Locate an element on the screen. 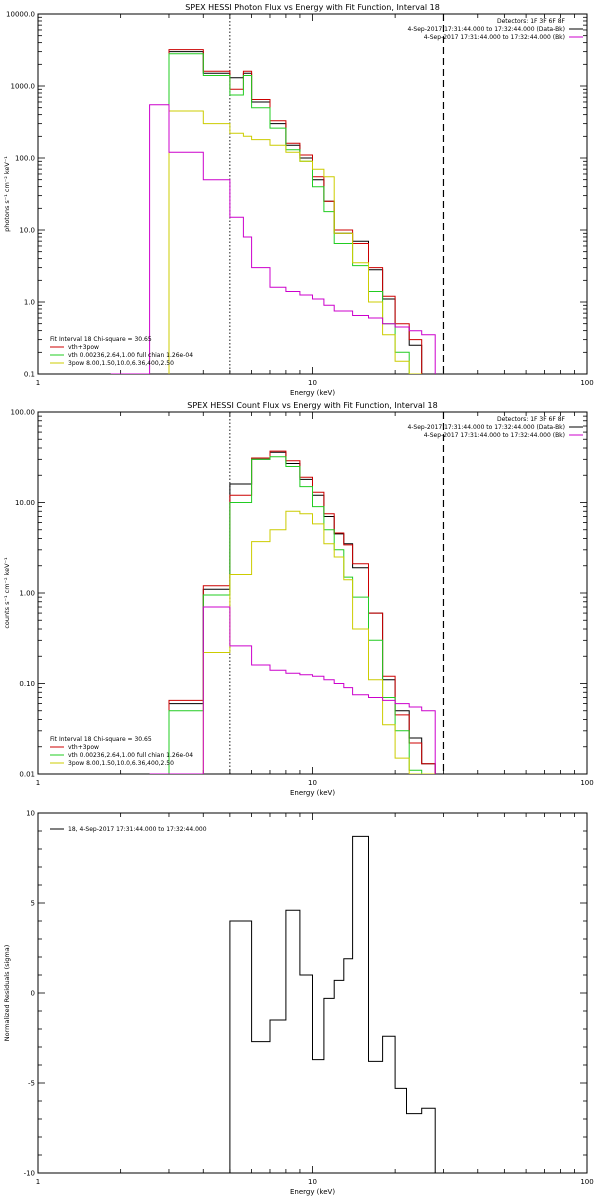 Image resolution: width=600 pixels, height=1204 pixels. y-tick-label: 0.01 is located at coordinates (27, 775).